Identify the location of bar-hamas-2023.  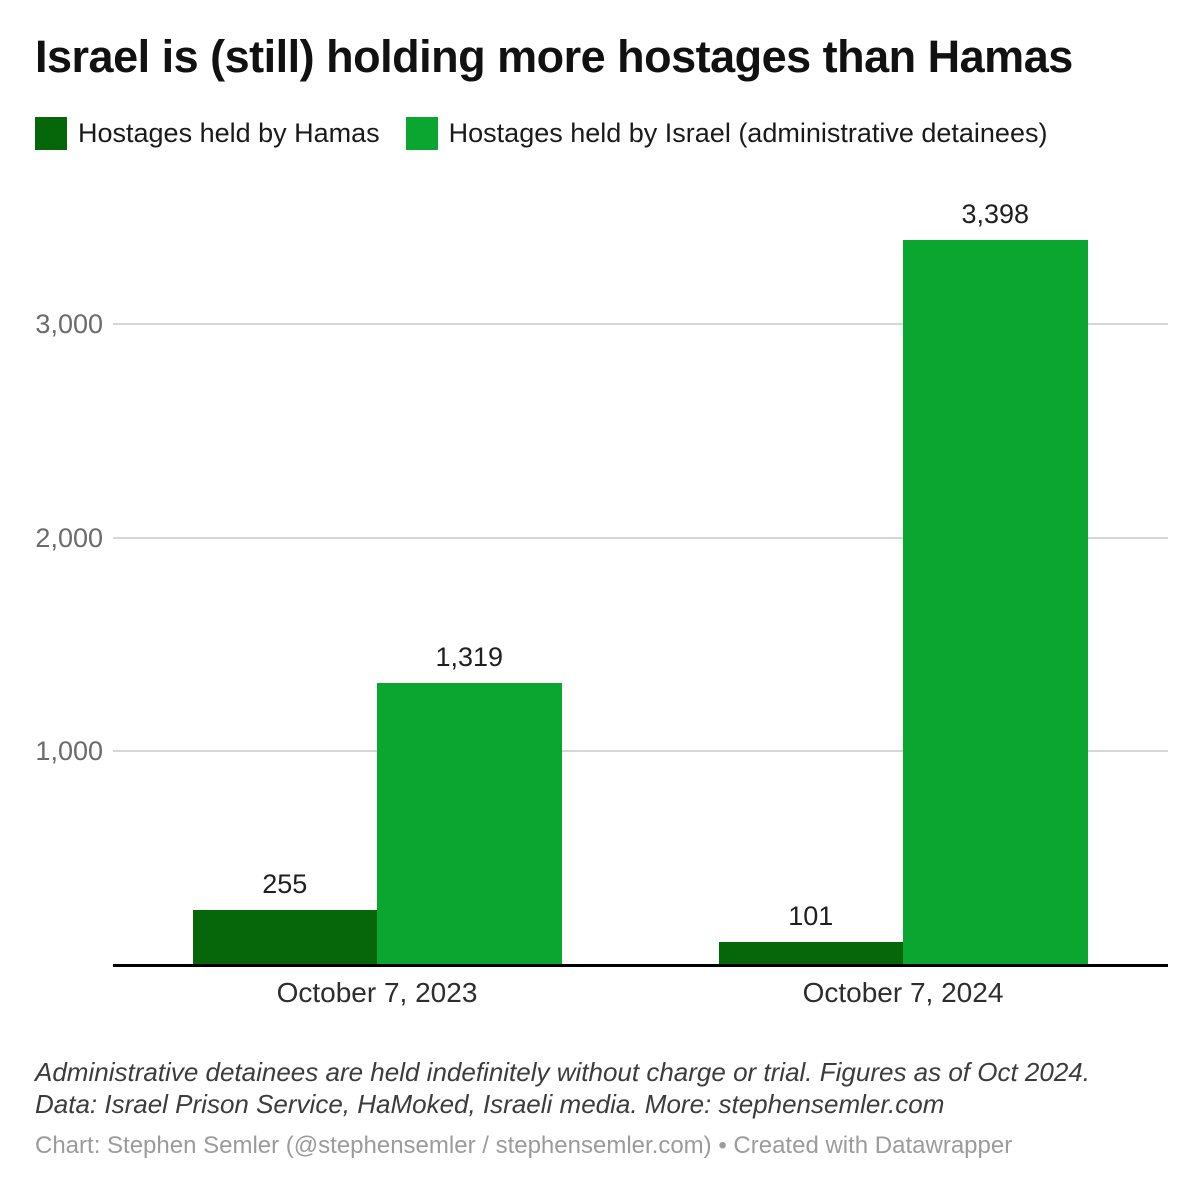
(284, 936).